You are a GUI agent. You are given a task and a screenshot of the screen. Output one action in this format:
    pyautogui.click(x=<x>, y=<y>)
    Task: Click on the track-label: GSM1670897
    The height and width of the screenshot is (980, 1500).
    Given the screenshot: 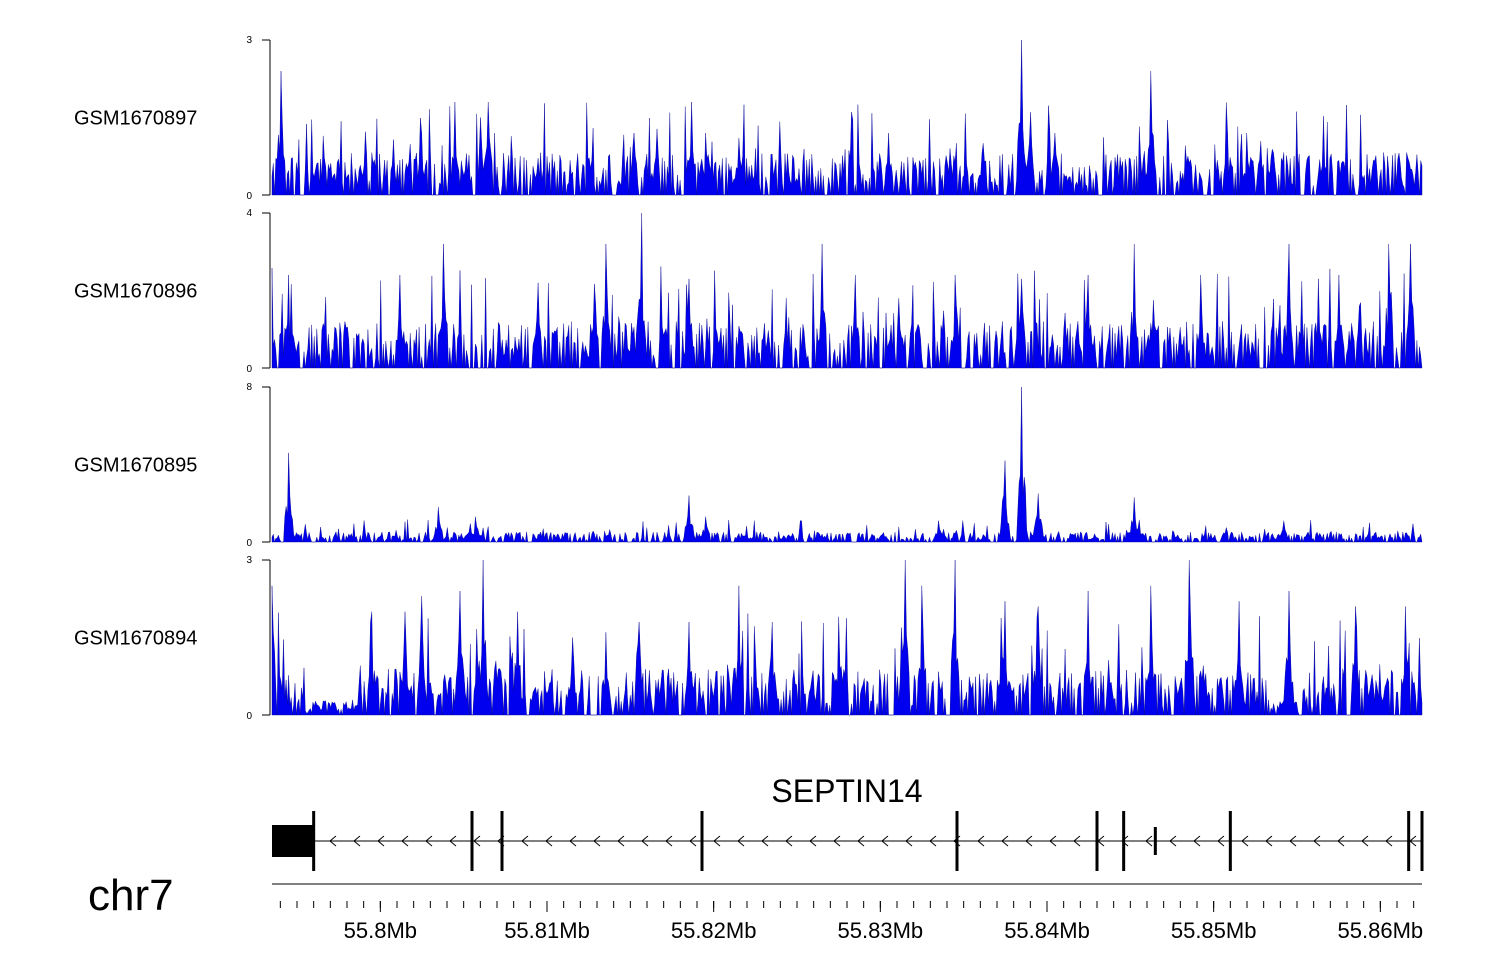 What is the action you would take?
    pyautogui.click(x=135, y=119)
    